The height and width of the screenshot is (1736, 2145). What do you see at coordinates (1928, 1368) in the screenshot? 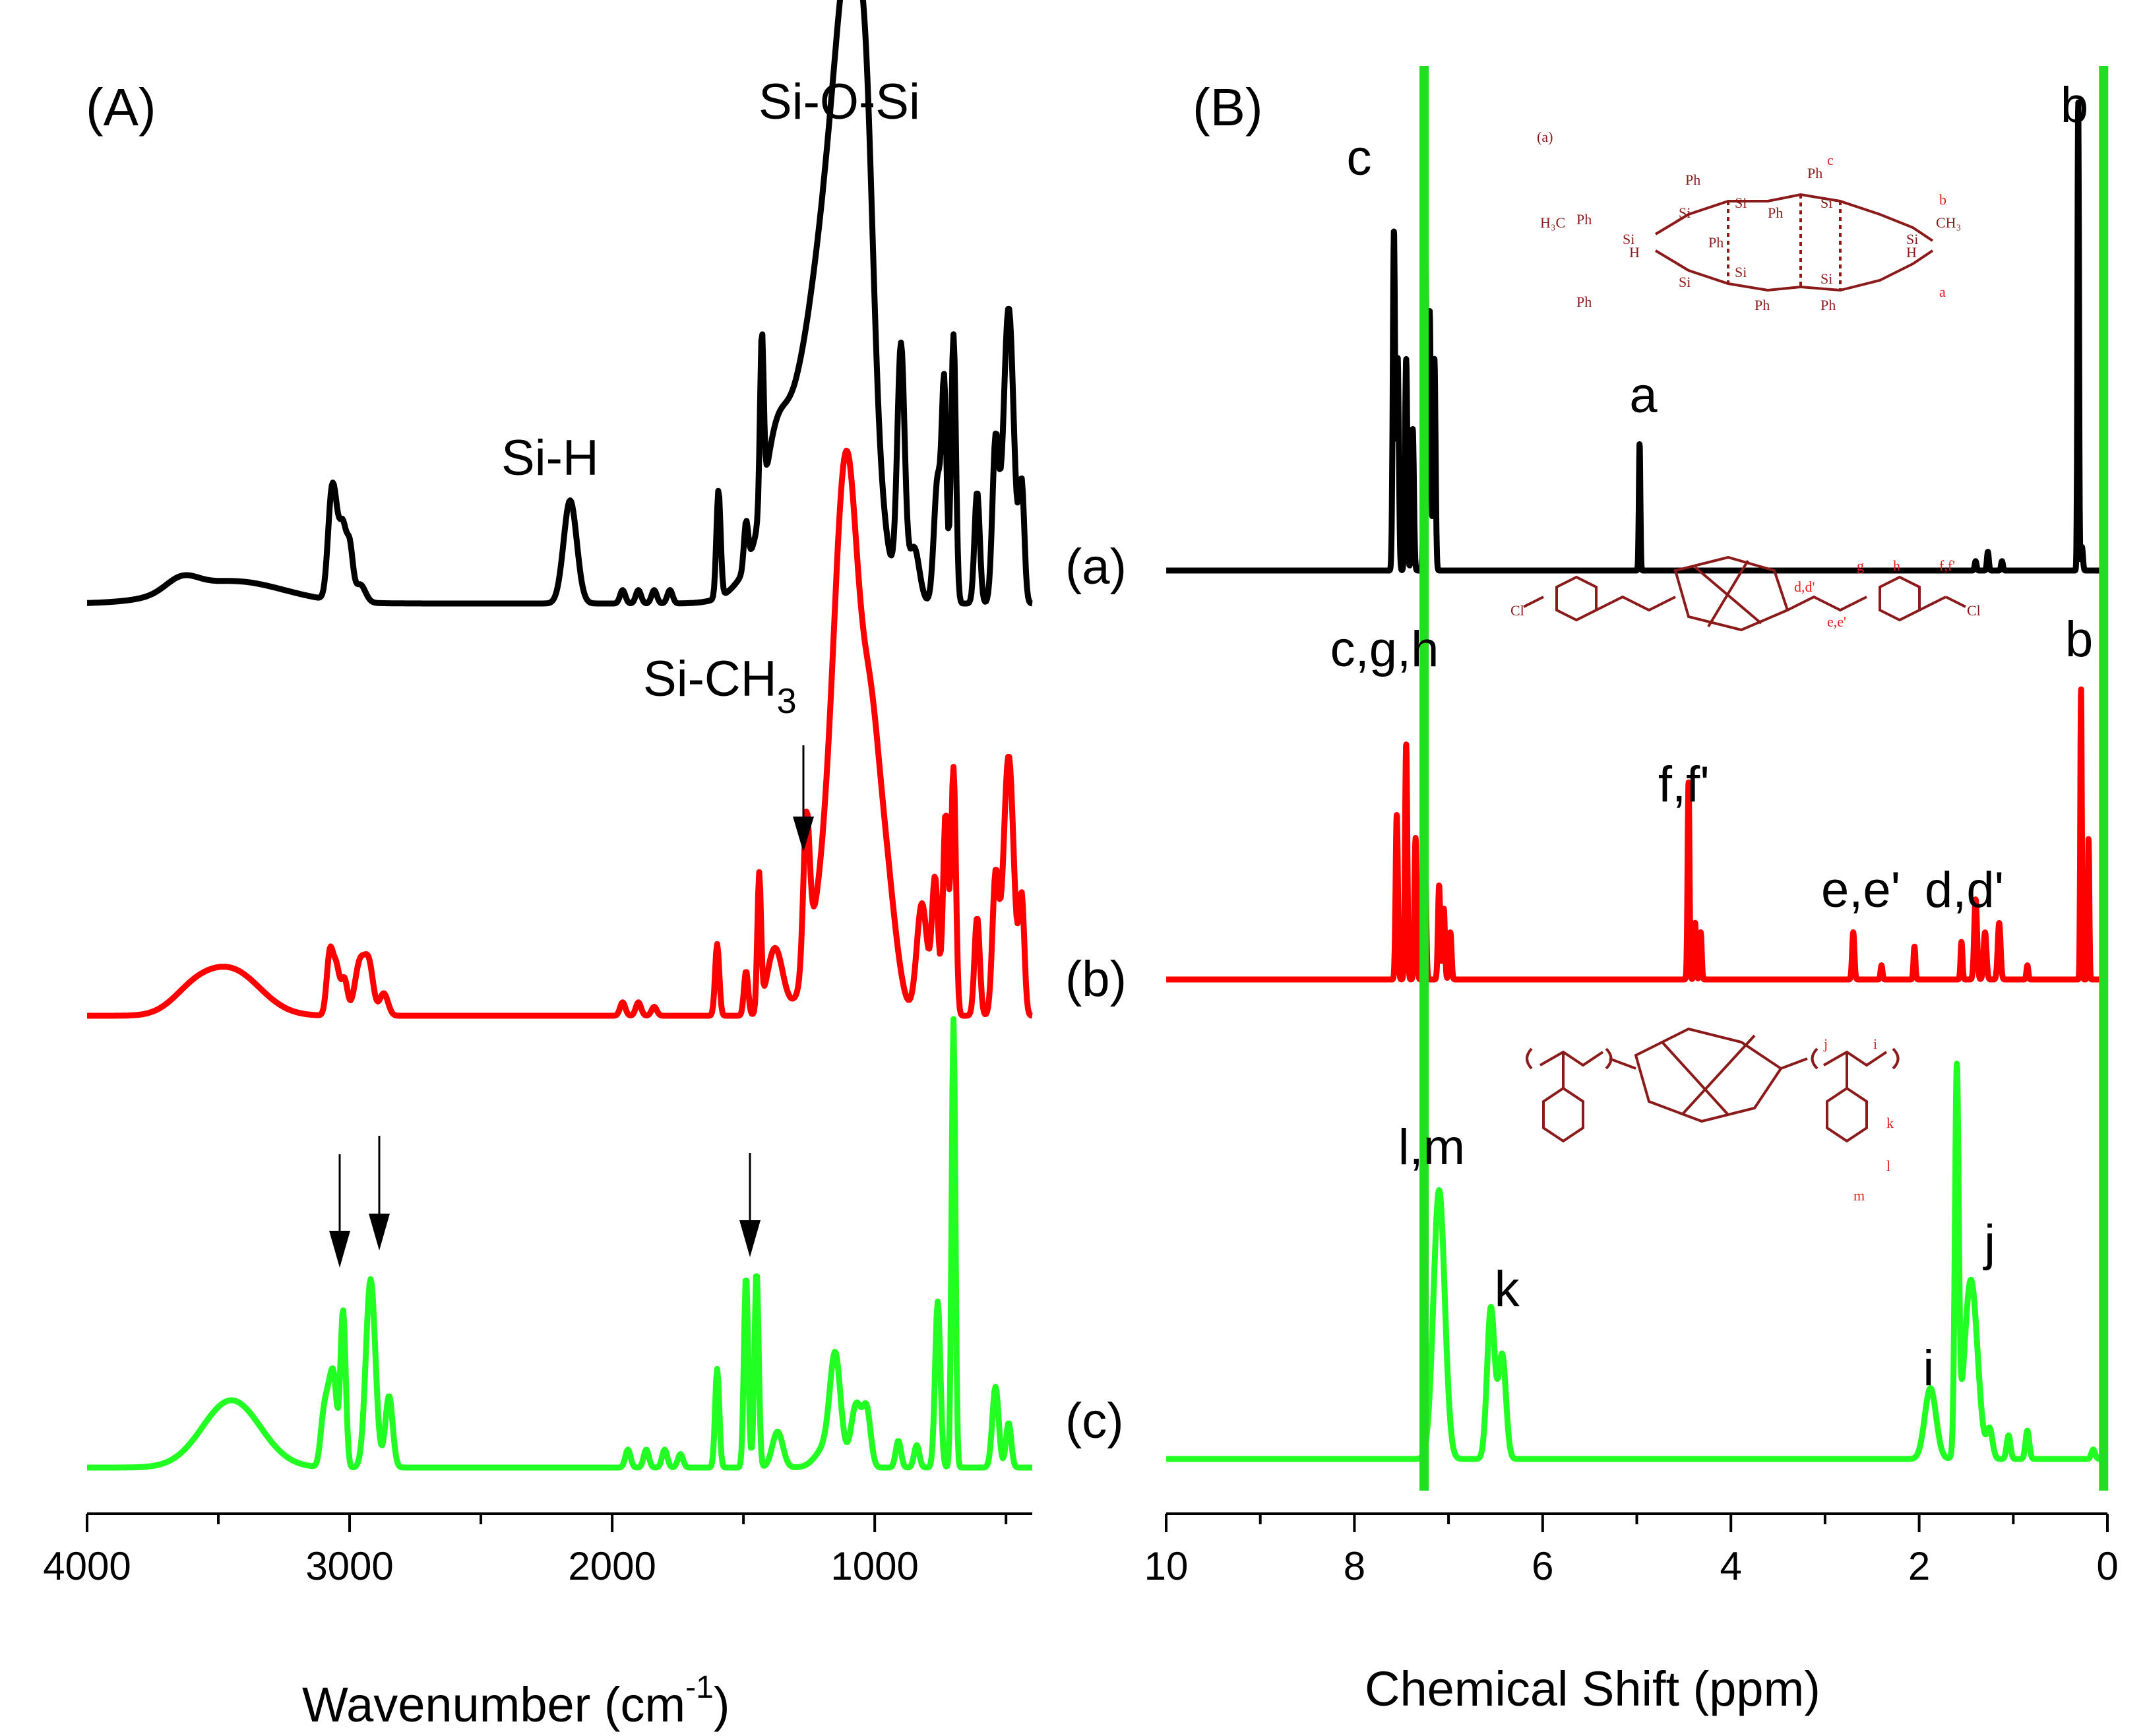
I see `nmr-peak-label: i` at bounding box center [1928, 1368].